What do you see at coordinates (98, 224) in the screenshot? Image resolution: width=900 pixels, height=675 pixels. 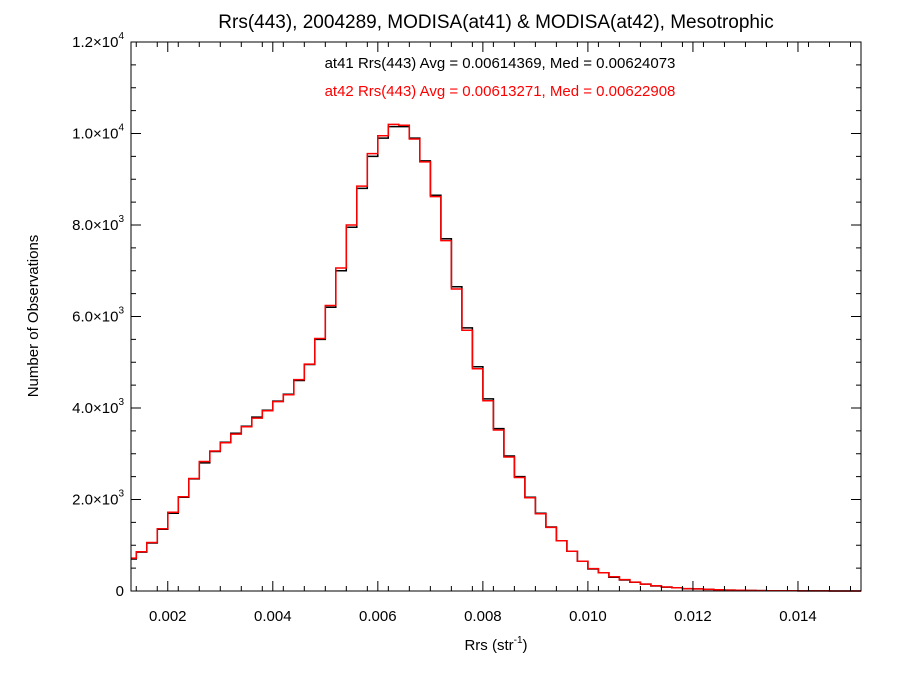 I see `y-tick-label: 8.0×10³` at bounding box center [98, 224].